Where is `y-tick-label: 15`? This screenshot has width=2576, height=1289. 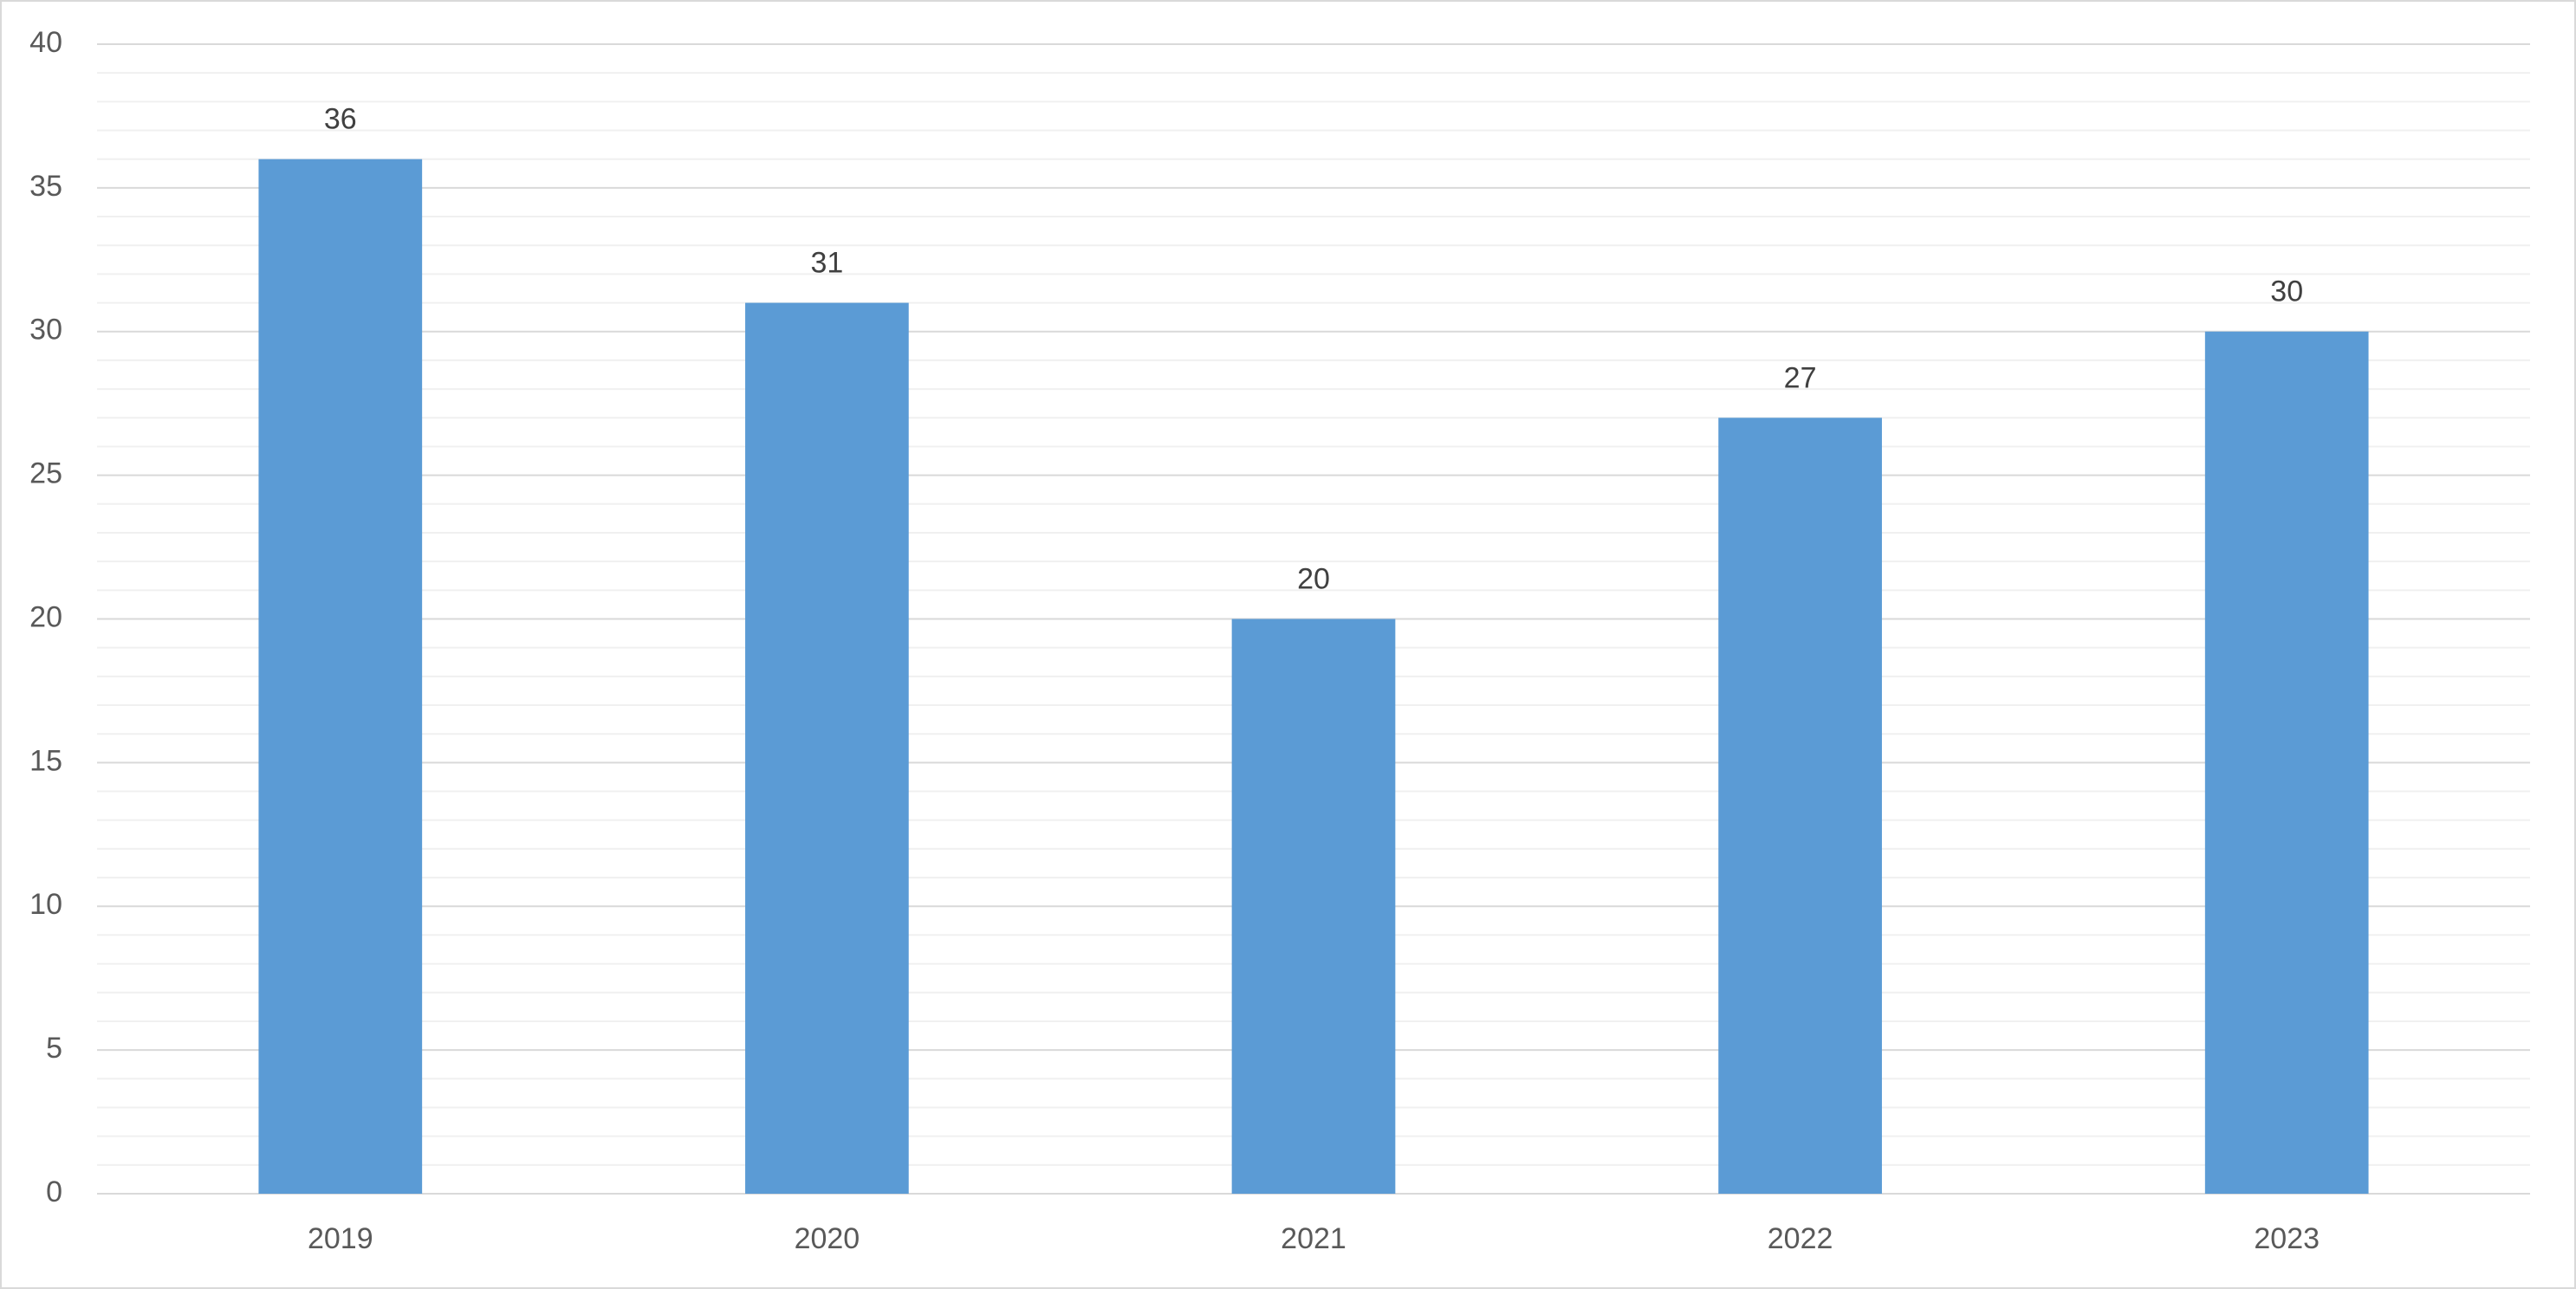
y-tick-label: 15 is located at coordinates (46, 760).